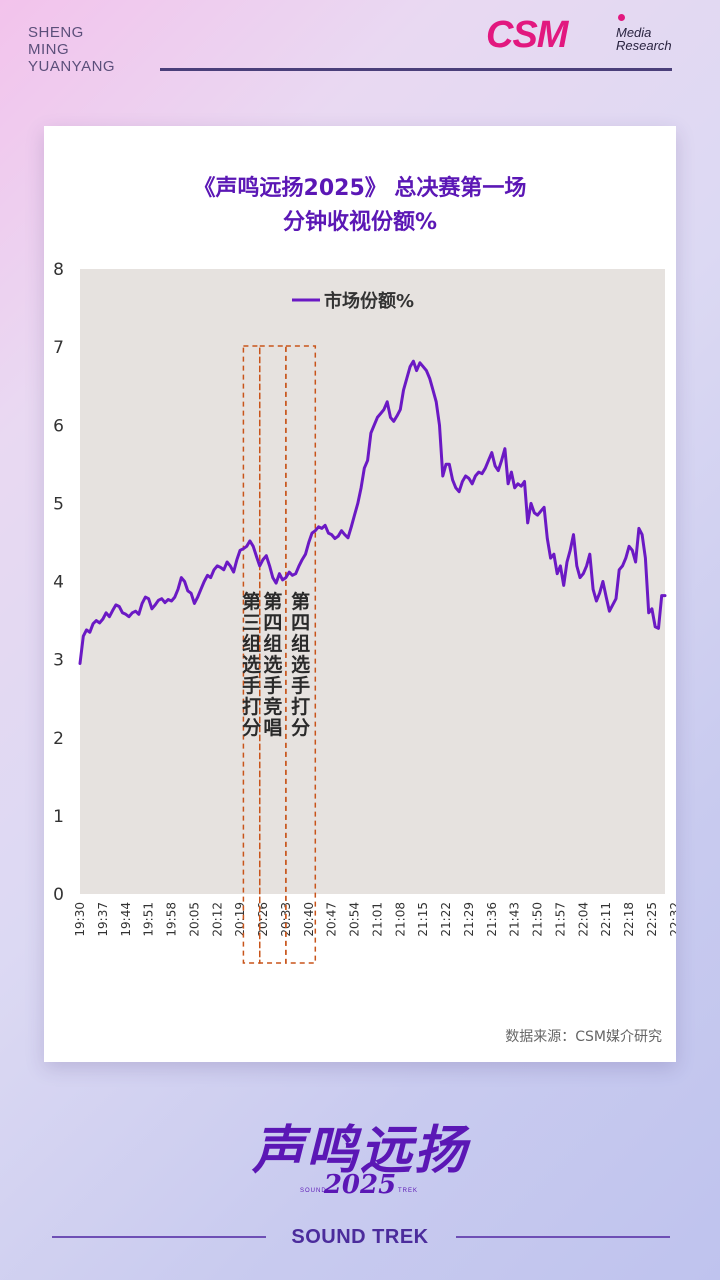  What do you see at coordinates (300, 664) in the screenshot?
I see `annotation-label: 第四组选手打分` at bounding box center [300, 664].